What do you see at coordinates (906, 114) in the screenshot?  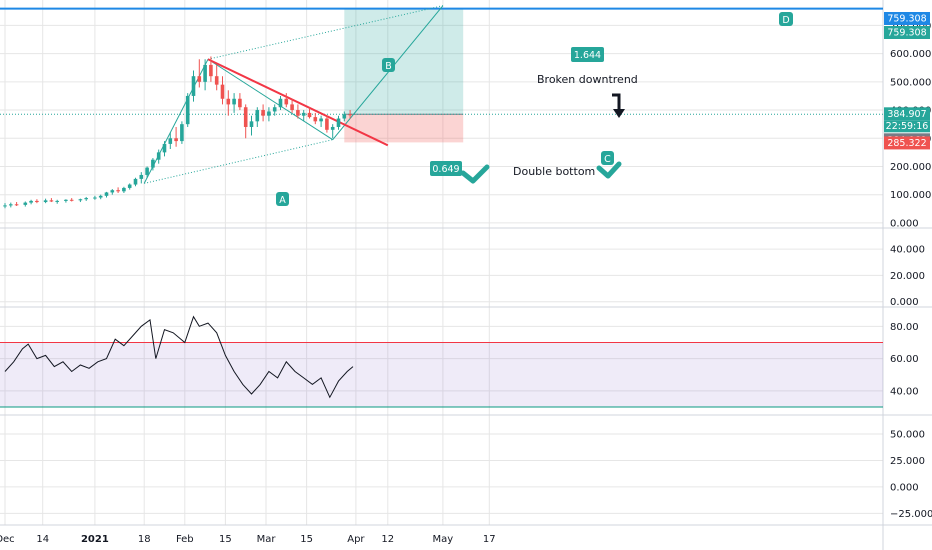 I see `last-price-label-text: 384.907` at bounding box center [906, 114].